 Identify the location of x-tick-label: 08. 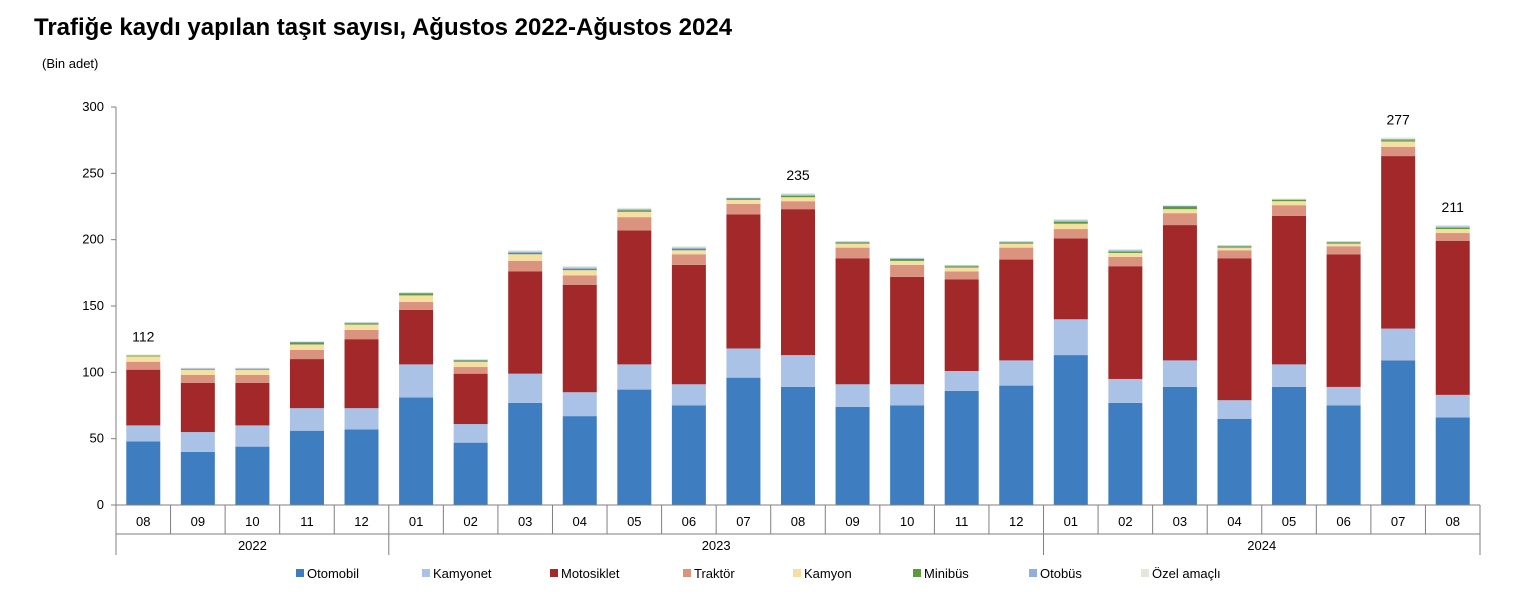
(143, 521).